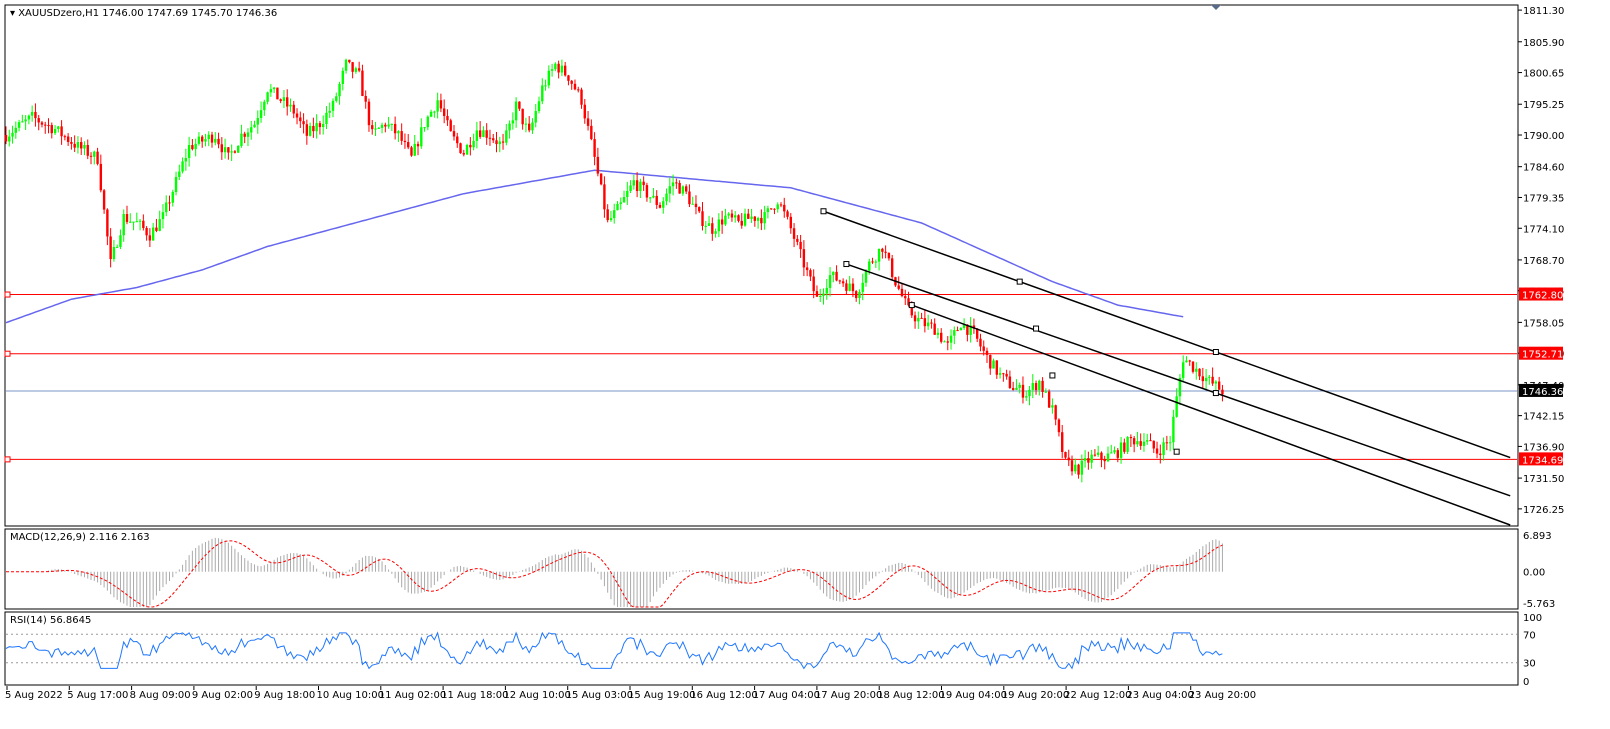 The image size is (1610, 729). What do you see at coordinates (7, 294) in the screenshot?
I see `level-anchor-icon` at bounding box center [7, 294].